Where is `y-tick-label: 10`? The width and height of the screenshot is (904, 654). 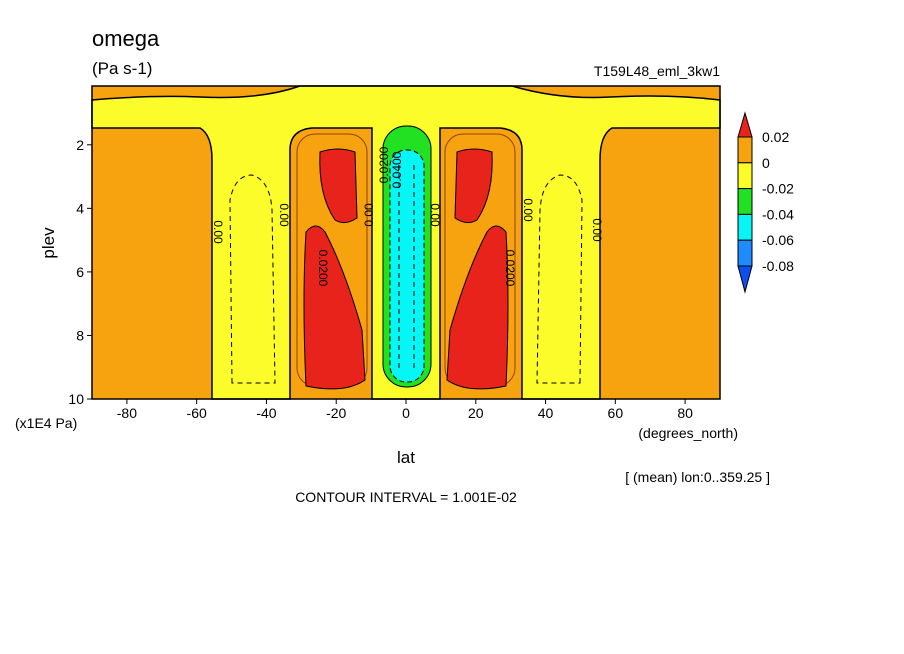 y-tick-label: 10 is located at coordinates (76, 399).